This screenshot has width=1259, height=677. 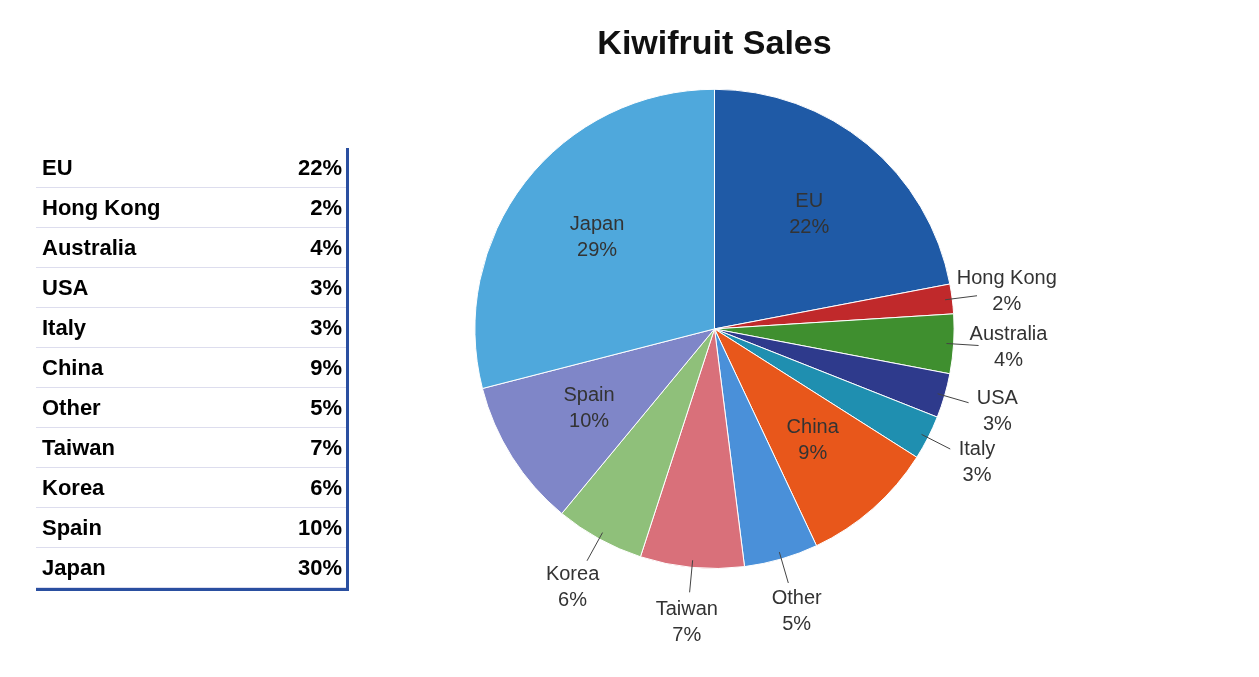 What do you see at coordinates (101, 207) in the screenshot?
I see `category-label: Hong Kong` at bounding box center [101, 207].